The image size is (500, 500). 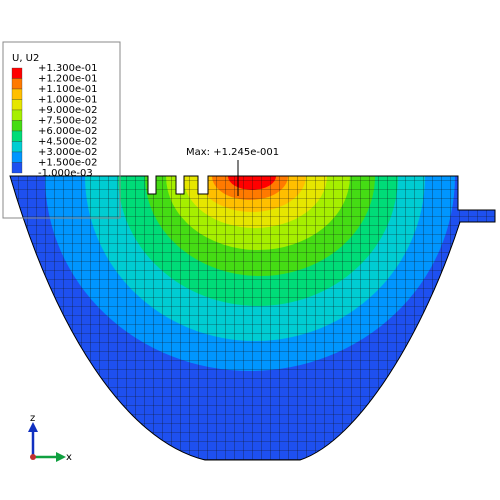 What do you see at coordinates (68, 79) in the screenshot?
I see `legend-label: +1.200e-01` at bounding box center [68, 79].